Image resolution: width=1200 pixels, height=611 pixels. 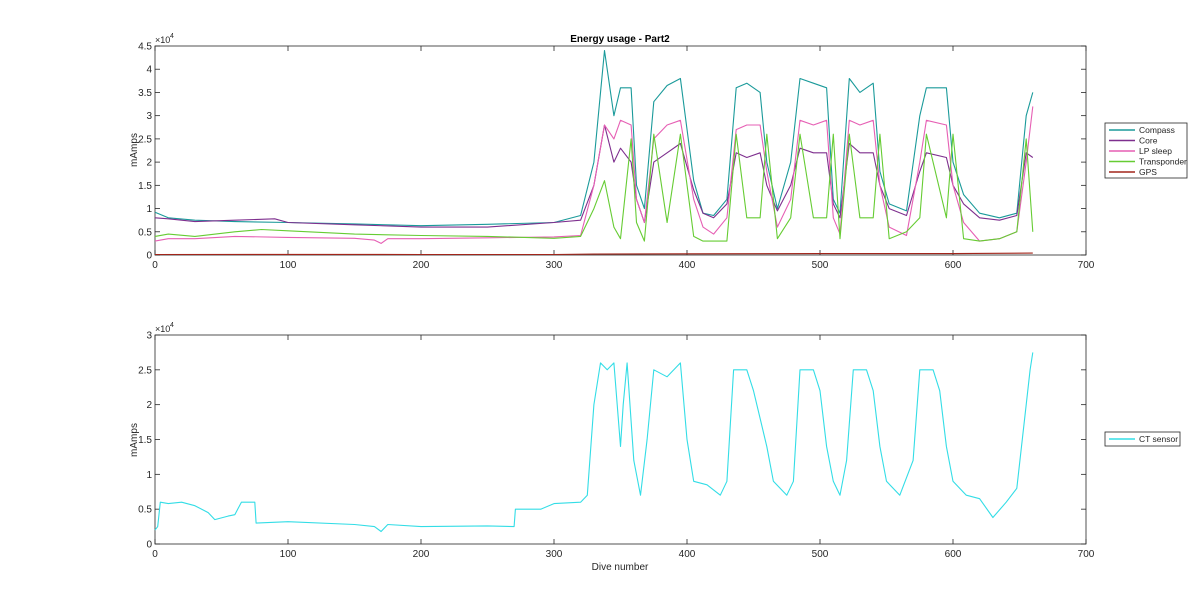 I want to click on bottom-legend: CT sensor, so click(x=1142, y=439).